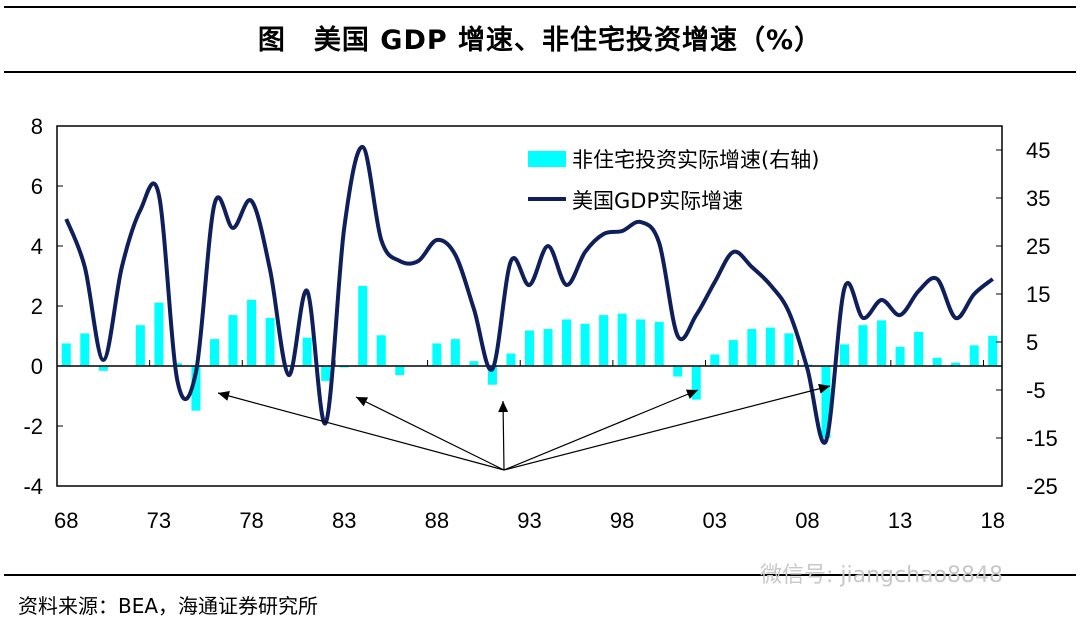 This screenshot has height=623, width=1080. Describe the element at coordinates (540, 40) in the screenshot. I see `chart-title: 图 美国 GDP 增速、非住宅投资增速（%）` at that location.